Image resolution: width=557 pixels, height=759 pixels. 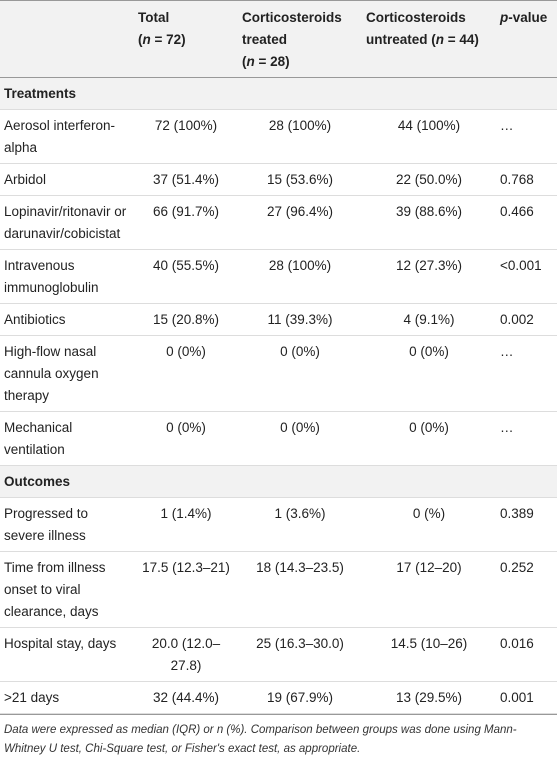 I want to click on header-cell: p-value, so click(x=526, y=39).